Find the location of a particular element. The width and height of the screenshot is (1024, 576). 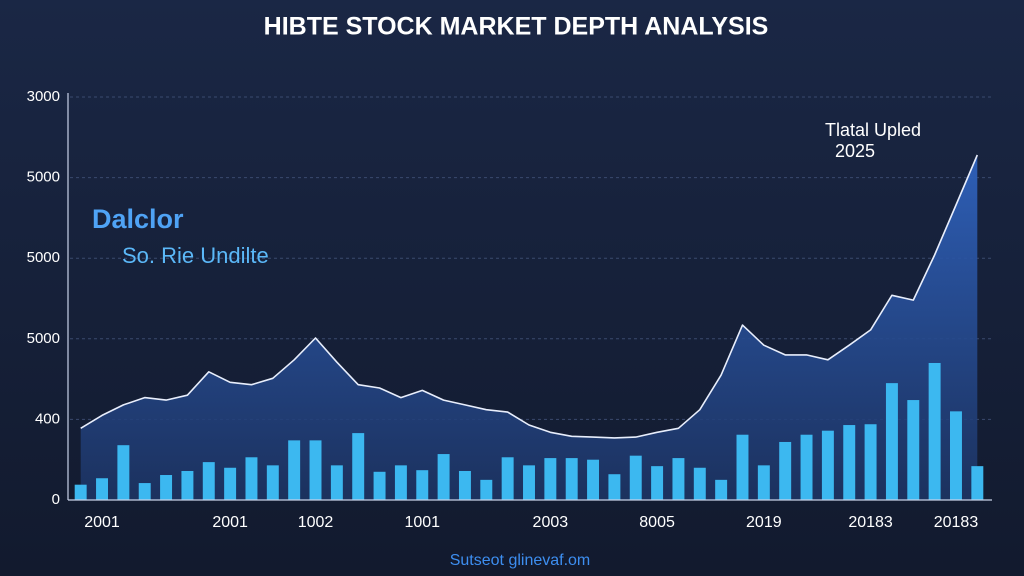

y-tick-label: 400 is located at coordinates (47, 418).